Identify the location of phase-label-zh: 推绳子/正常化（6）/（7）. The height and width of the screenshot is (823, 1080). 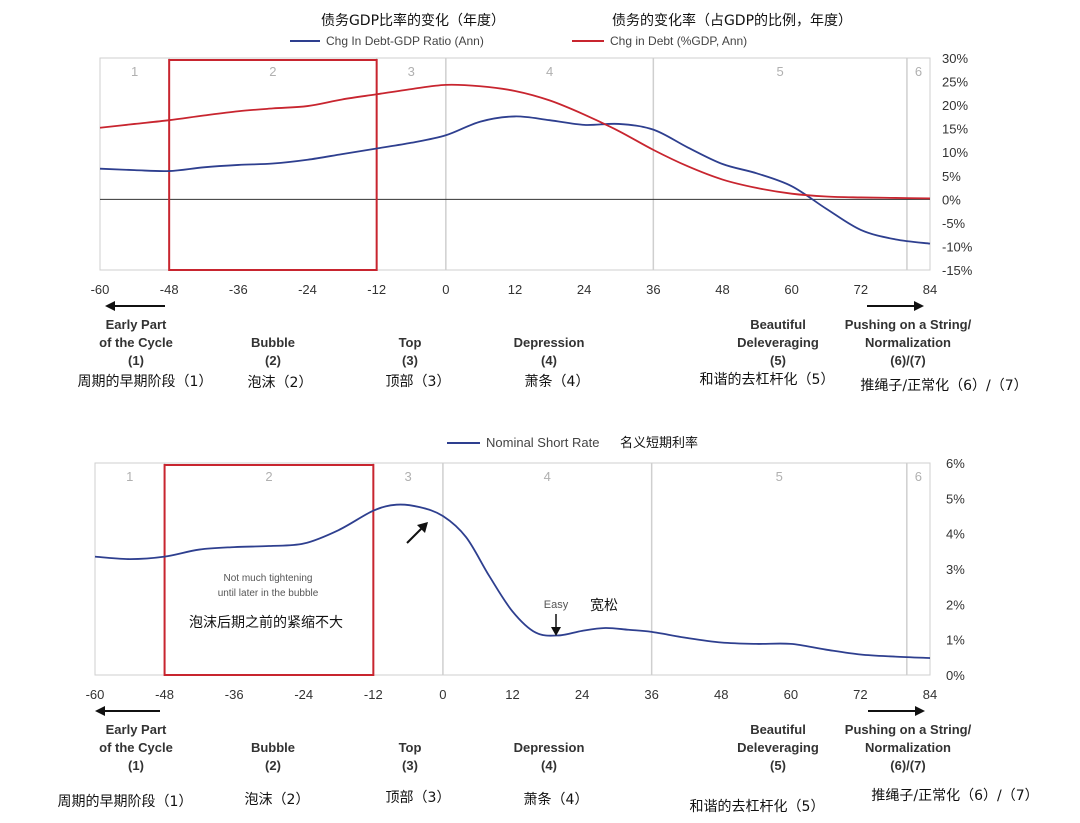
(954, 796).